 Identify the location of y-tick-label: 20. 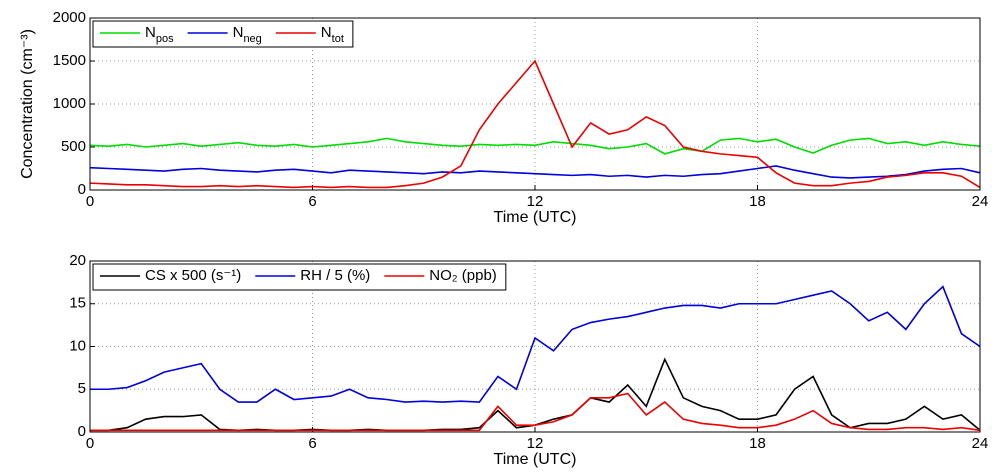
(77, 260).